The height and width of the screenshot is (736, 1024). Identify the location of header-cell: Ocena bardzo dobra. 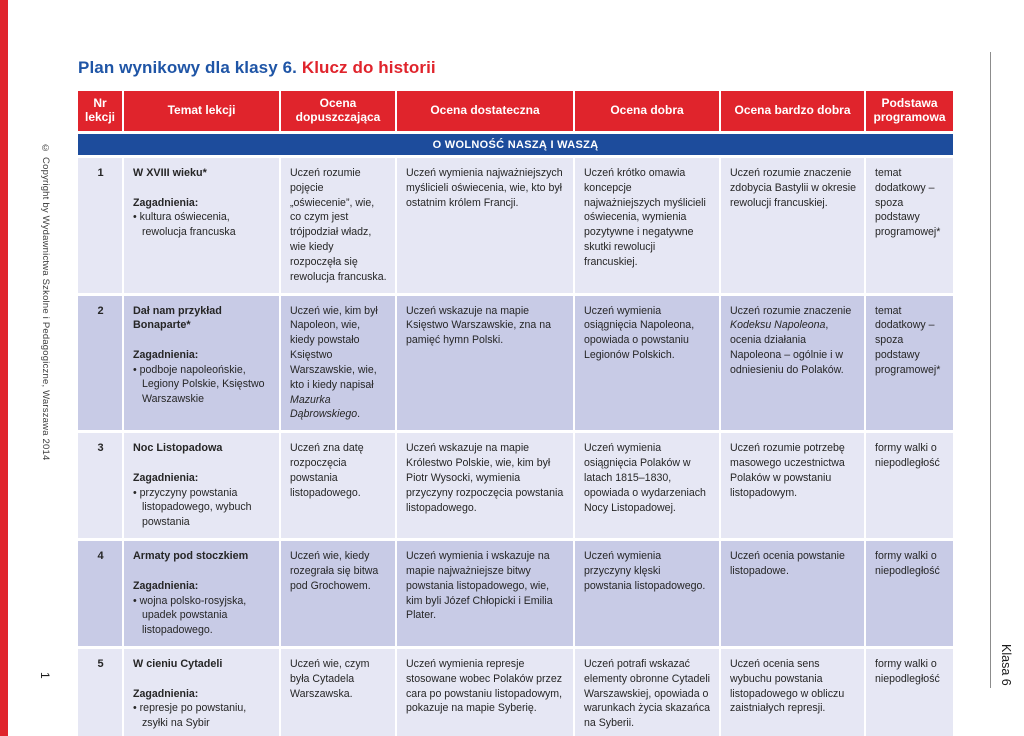
(792, 111).